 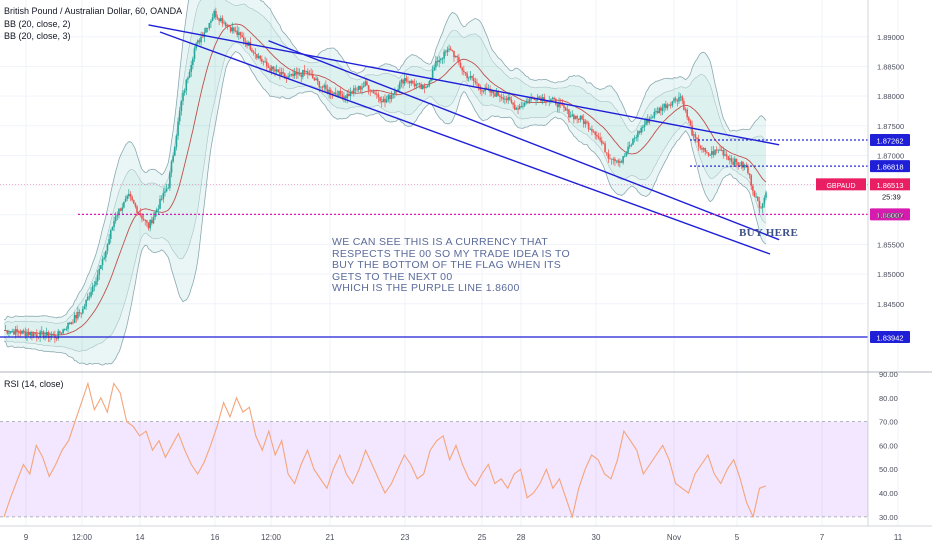 I want to click on symbol-badge, so click(x=841, y=184).